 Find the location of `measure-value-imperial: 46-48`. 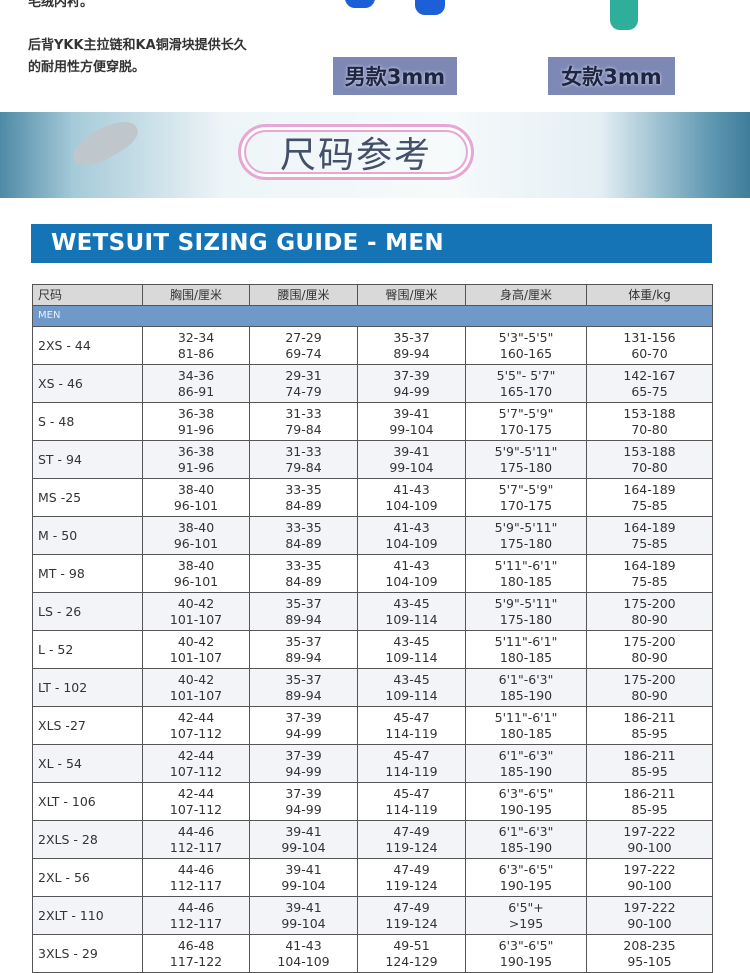

measure-value-imperial: 46-48 is located at coordinates (196, 945).